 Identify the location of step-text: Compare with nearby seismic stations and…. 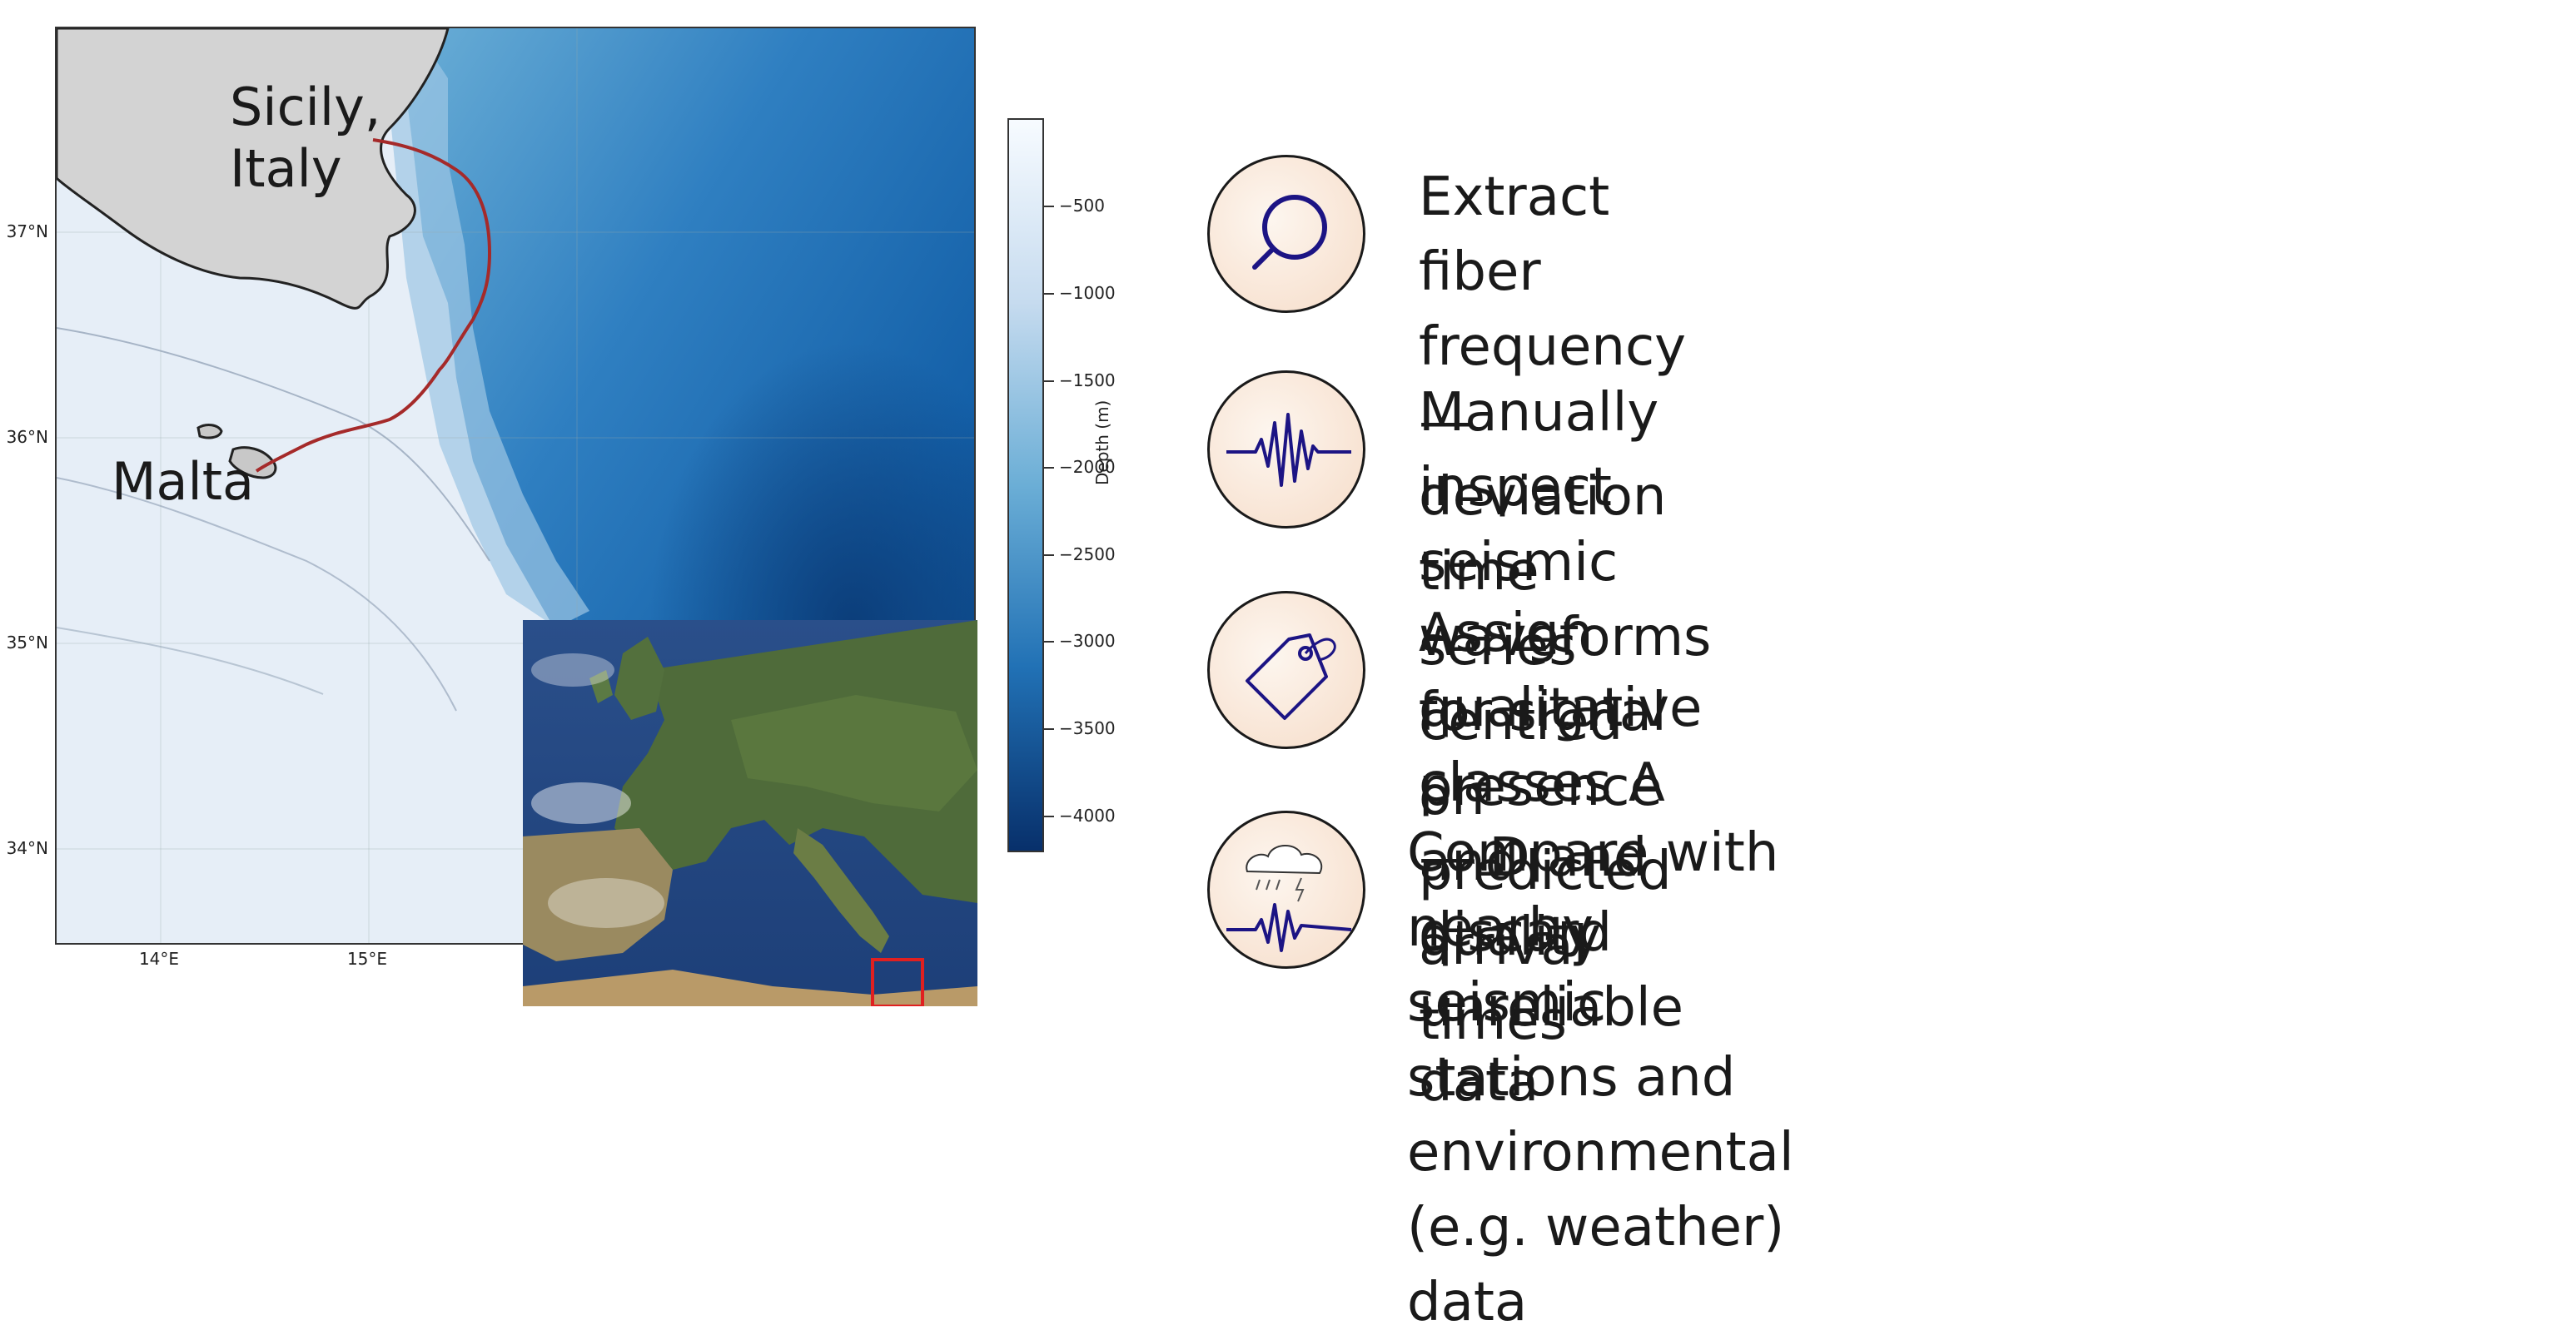
(1600, 1077).